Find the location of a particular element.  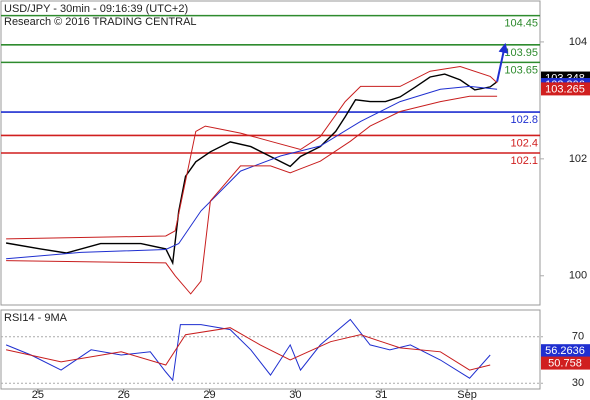

level-label: 102.4 is located at coordinates (524, 143).